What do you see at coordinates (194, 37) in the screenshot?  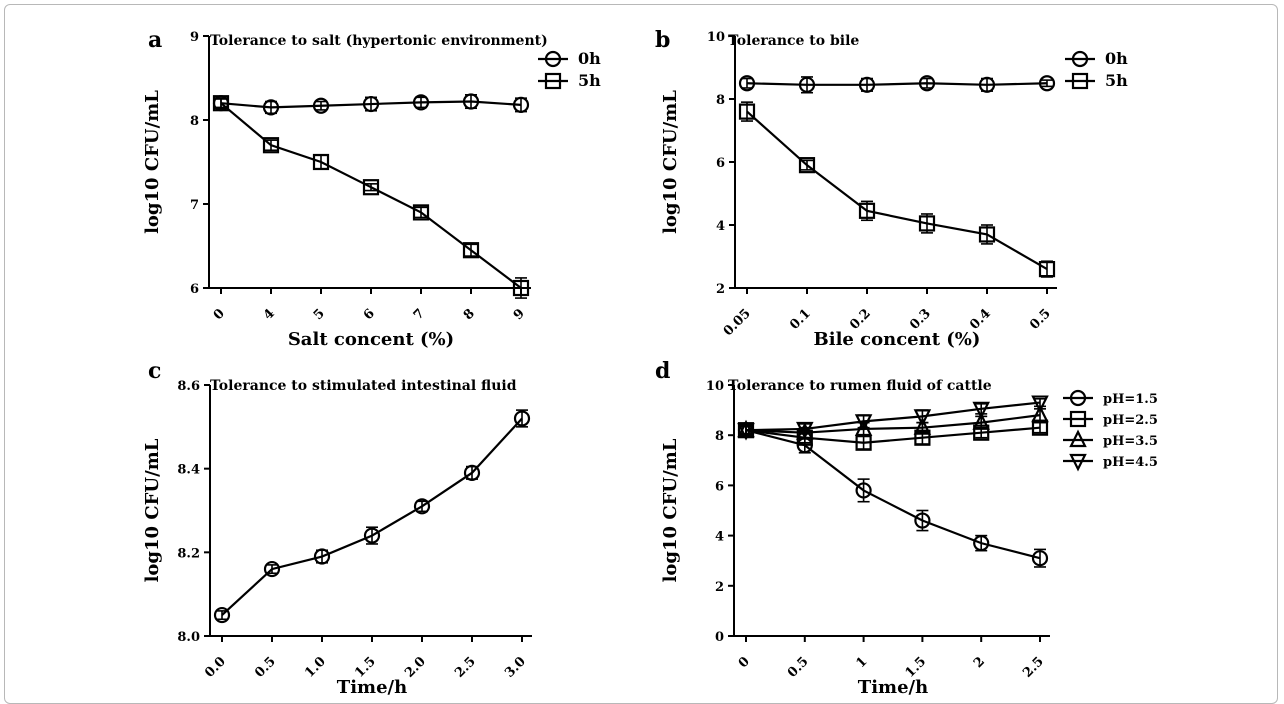 I see `y-tick-label: 9` at bounding box center [194, 37].